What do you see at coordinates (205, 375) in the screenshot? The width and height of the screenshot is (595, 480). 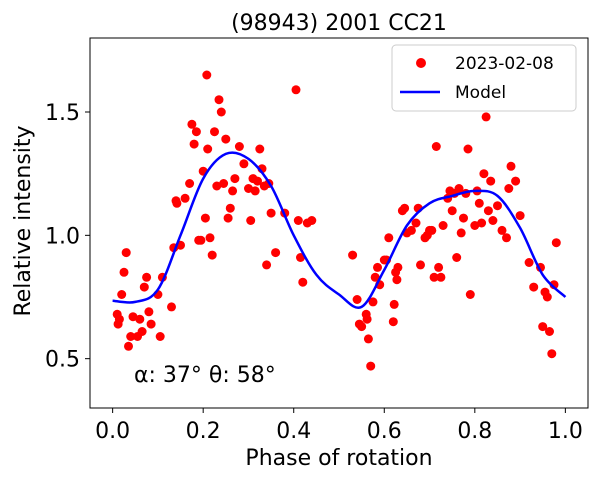 I see `aspect-annotation: α: 37° θ: 58°` at bounding box center [205, 375].